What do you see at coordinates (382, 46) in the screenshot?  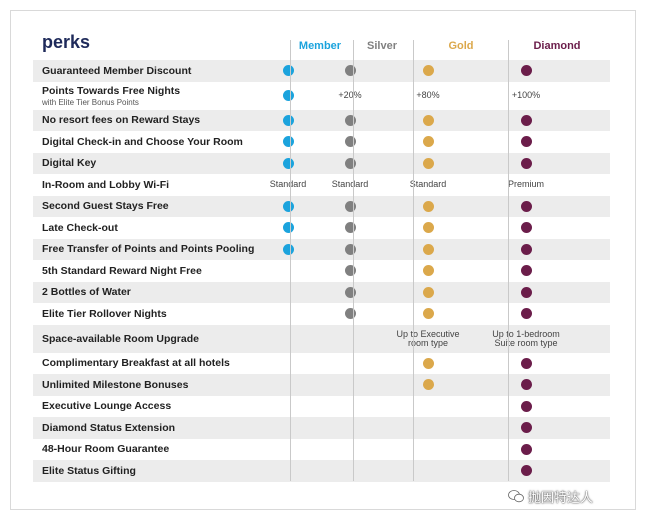 I see `tier-header-silver: Silver` at bounding box center [382, 46].